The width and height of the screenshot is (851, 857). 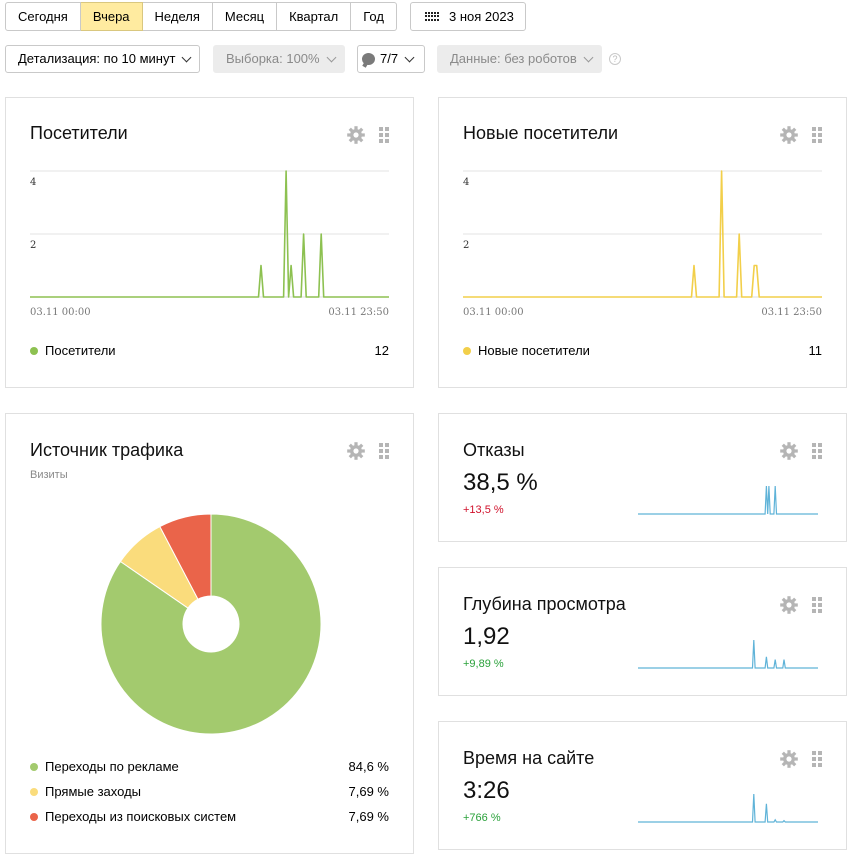 I want to click on help-icon: ?, so click(x=615, y=59).